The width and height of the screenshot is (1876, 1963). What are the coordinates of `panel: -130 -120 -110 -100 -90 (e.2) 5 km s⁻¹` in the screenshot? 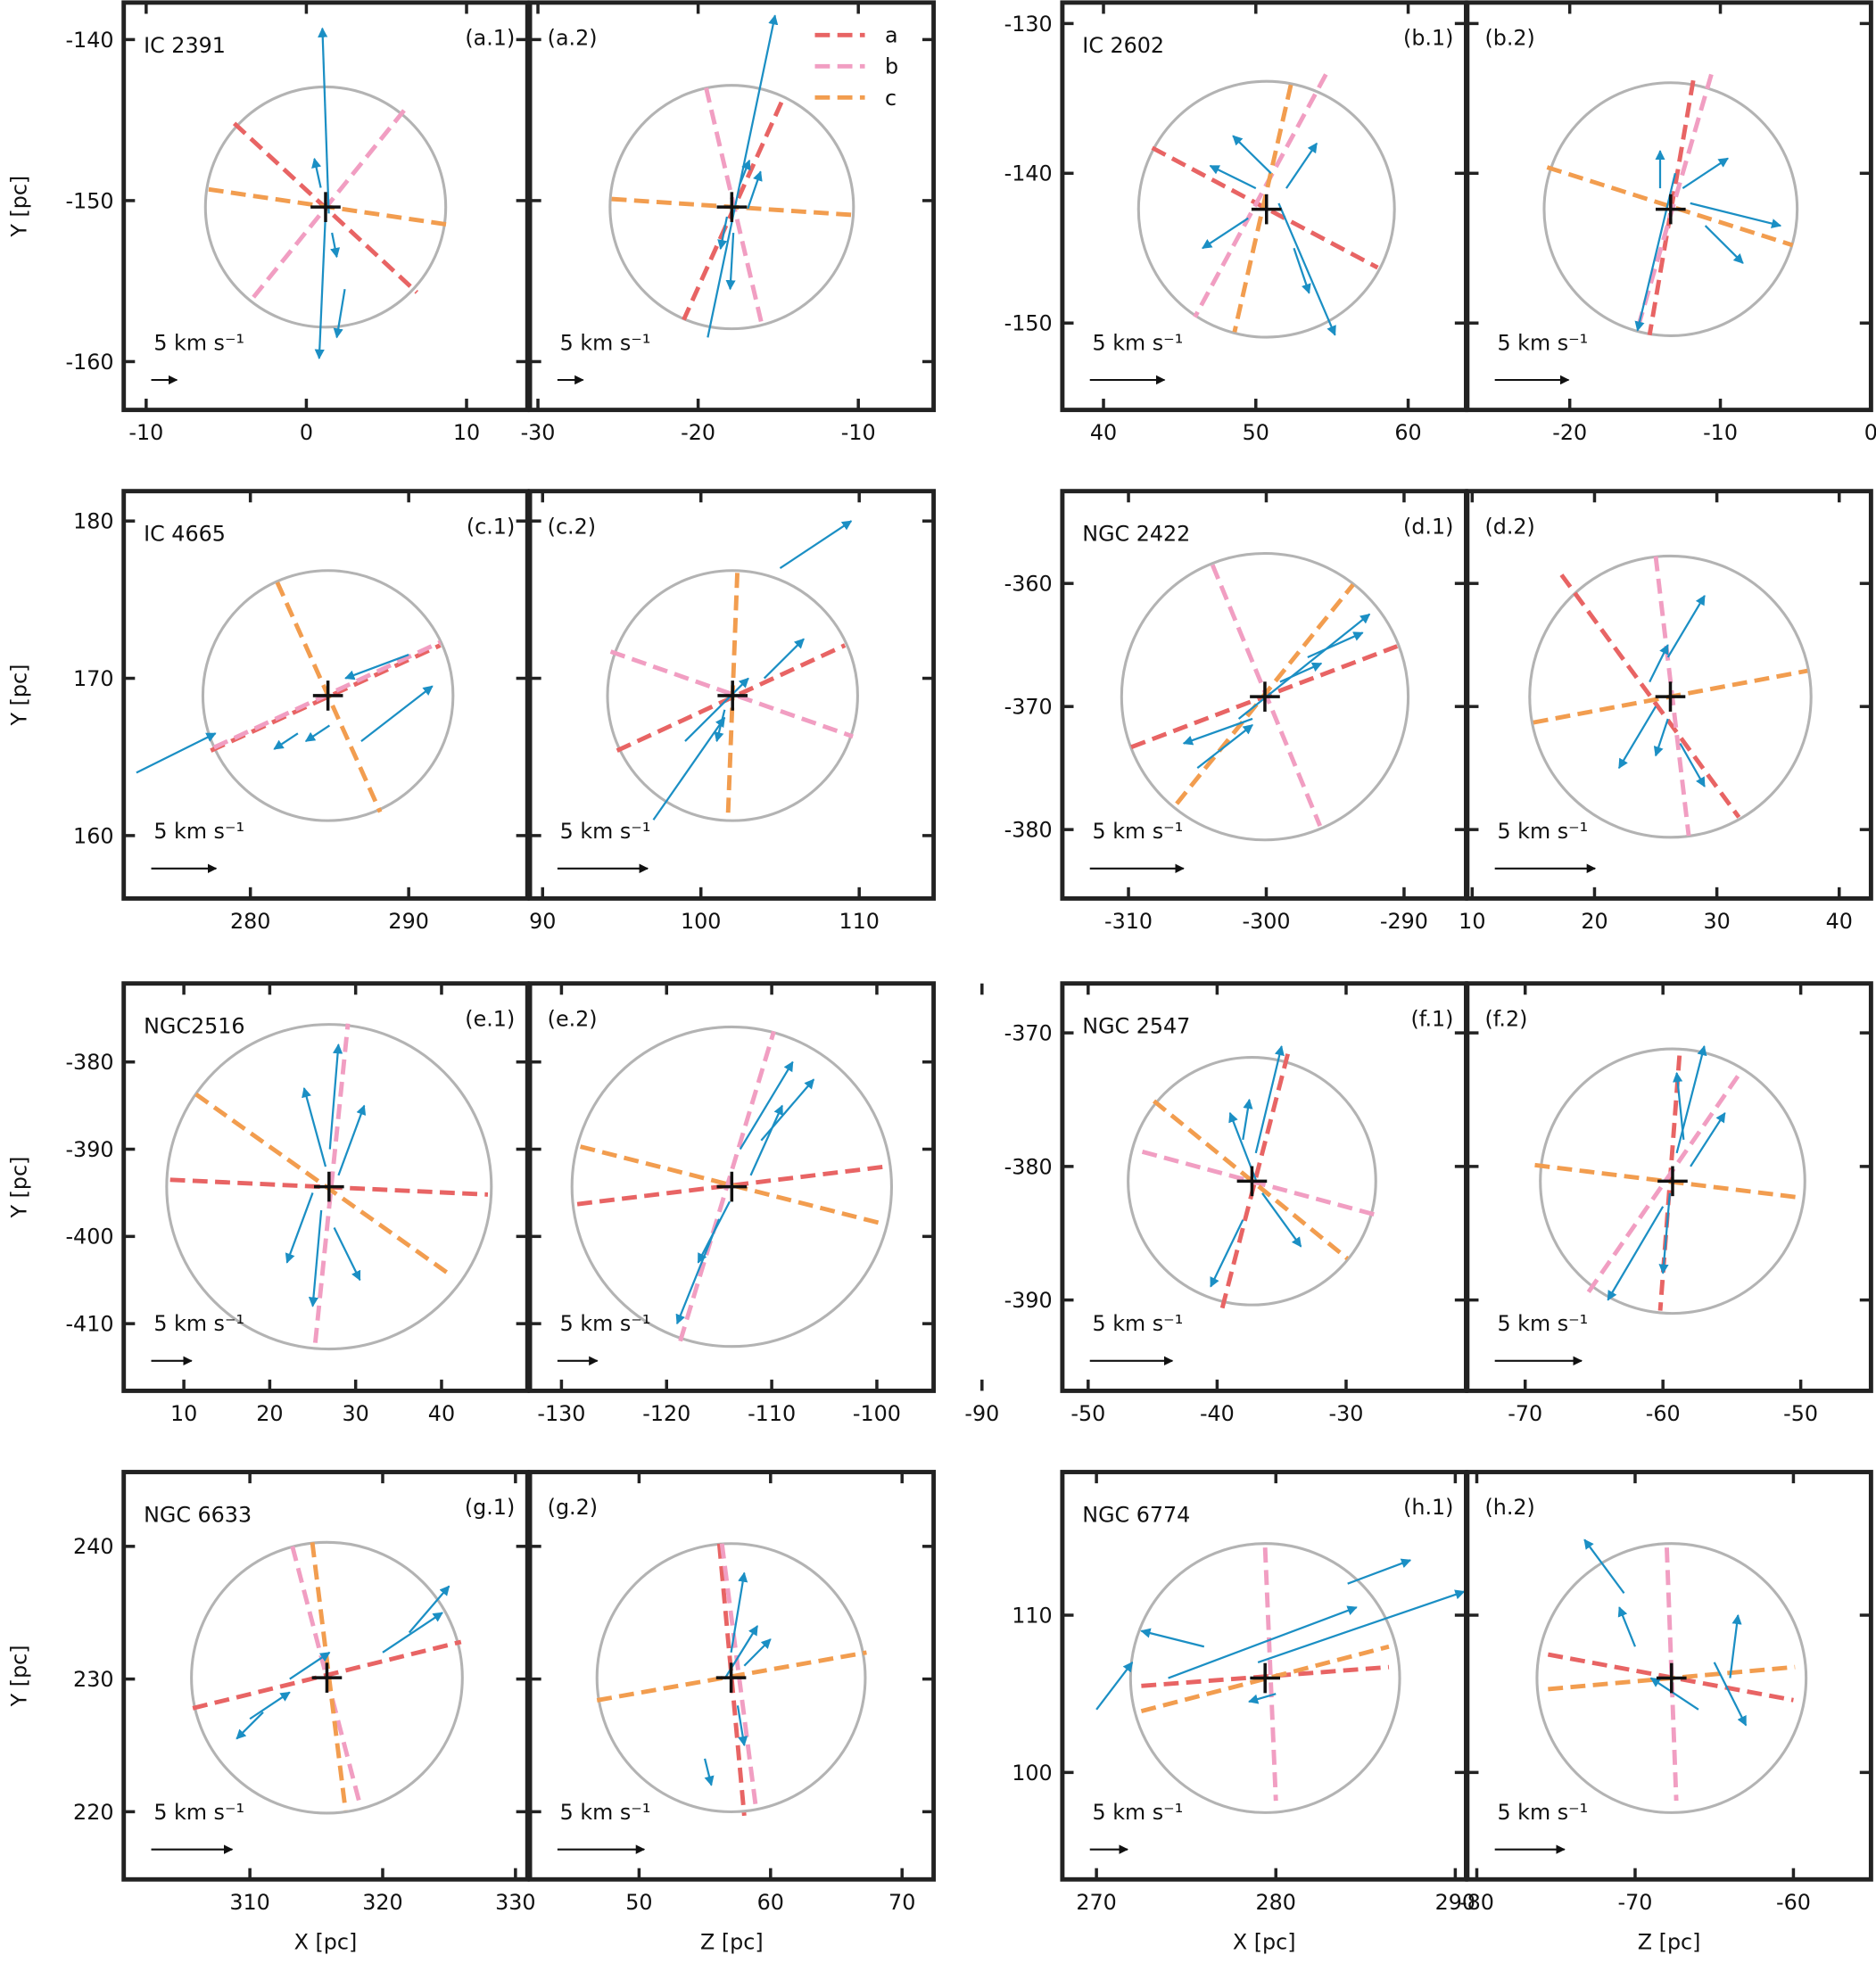 It's located at (763, 1203).